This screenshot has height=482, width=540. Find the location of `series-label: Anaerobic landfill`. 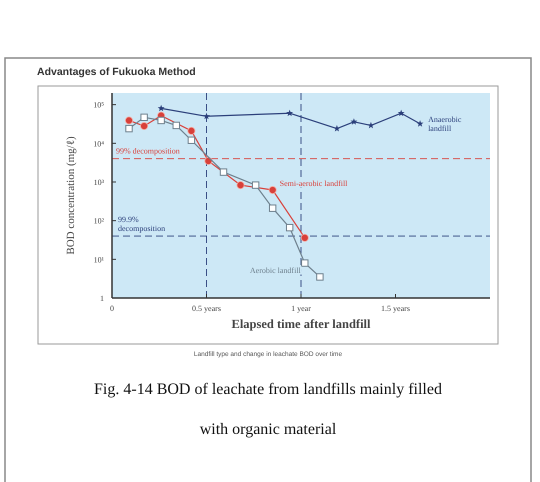

series-label: Anaerobic landfill is located at coordinates (445, 123).